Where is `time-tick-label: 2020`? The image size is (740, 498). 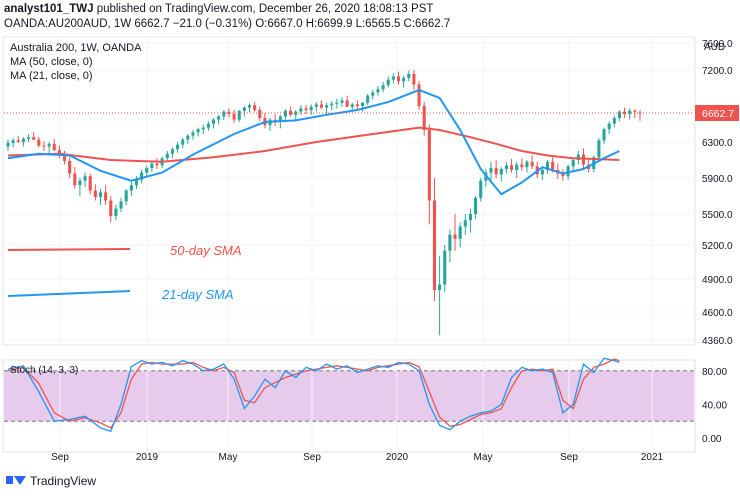
time-tick-label: 2020 is located at coordinates (397, 457).